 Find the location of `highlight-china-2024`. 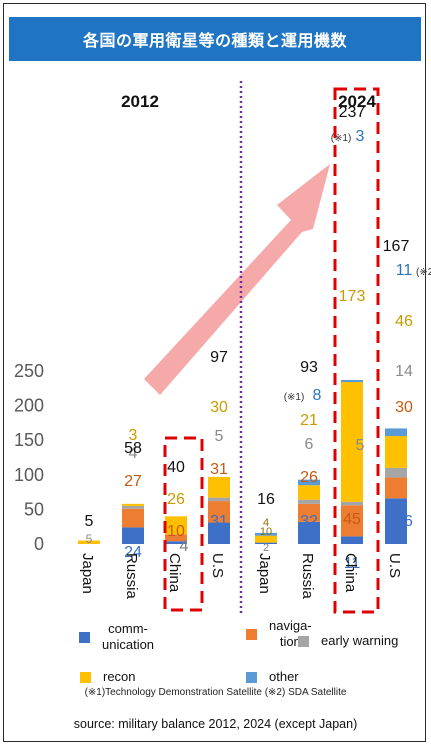

highlight-china-2024 is located at coordinates (356, 350).